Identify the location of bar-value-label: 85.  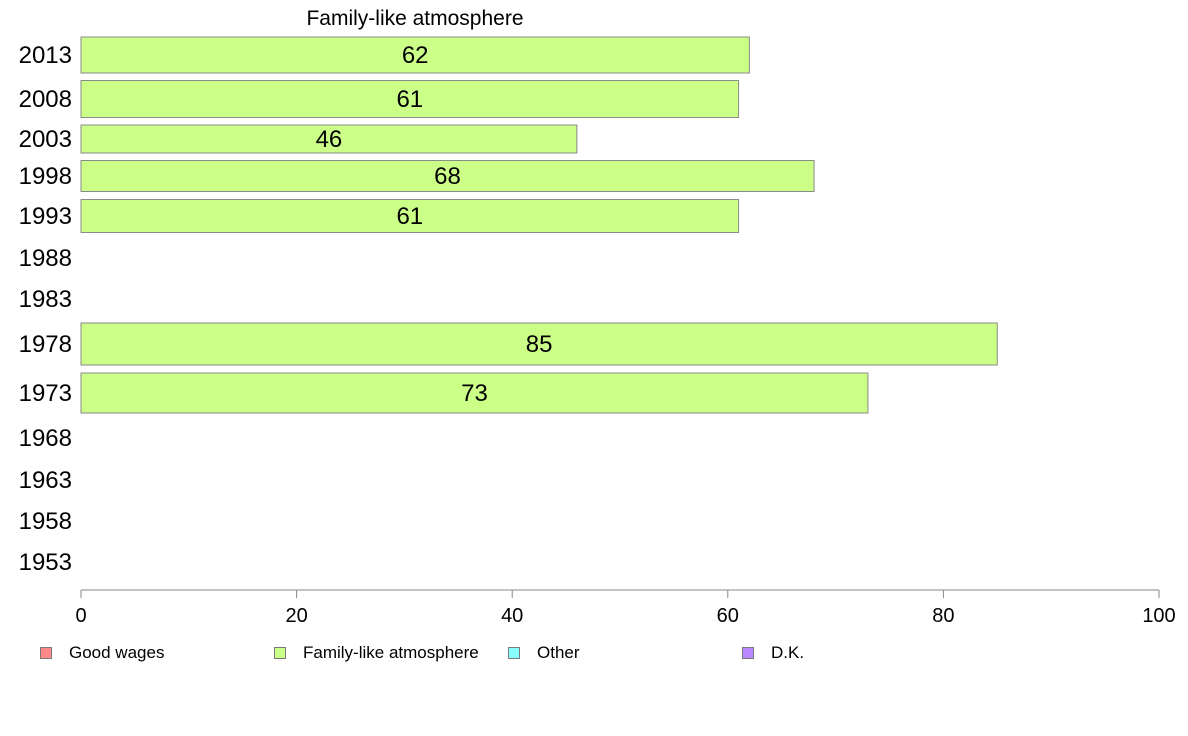
(539, 344).